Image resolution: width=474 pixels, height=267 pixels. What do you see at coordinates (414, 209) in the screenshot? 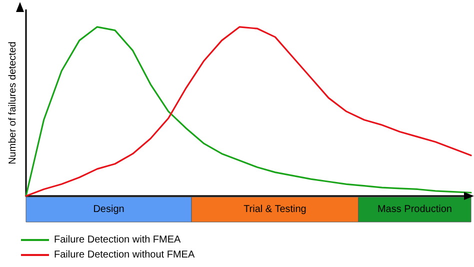
I see `text: Mass Production` at bounding box center [414, 209].